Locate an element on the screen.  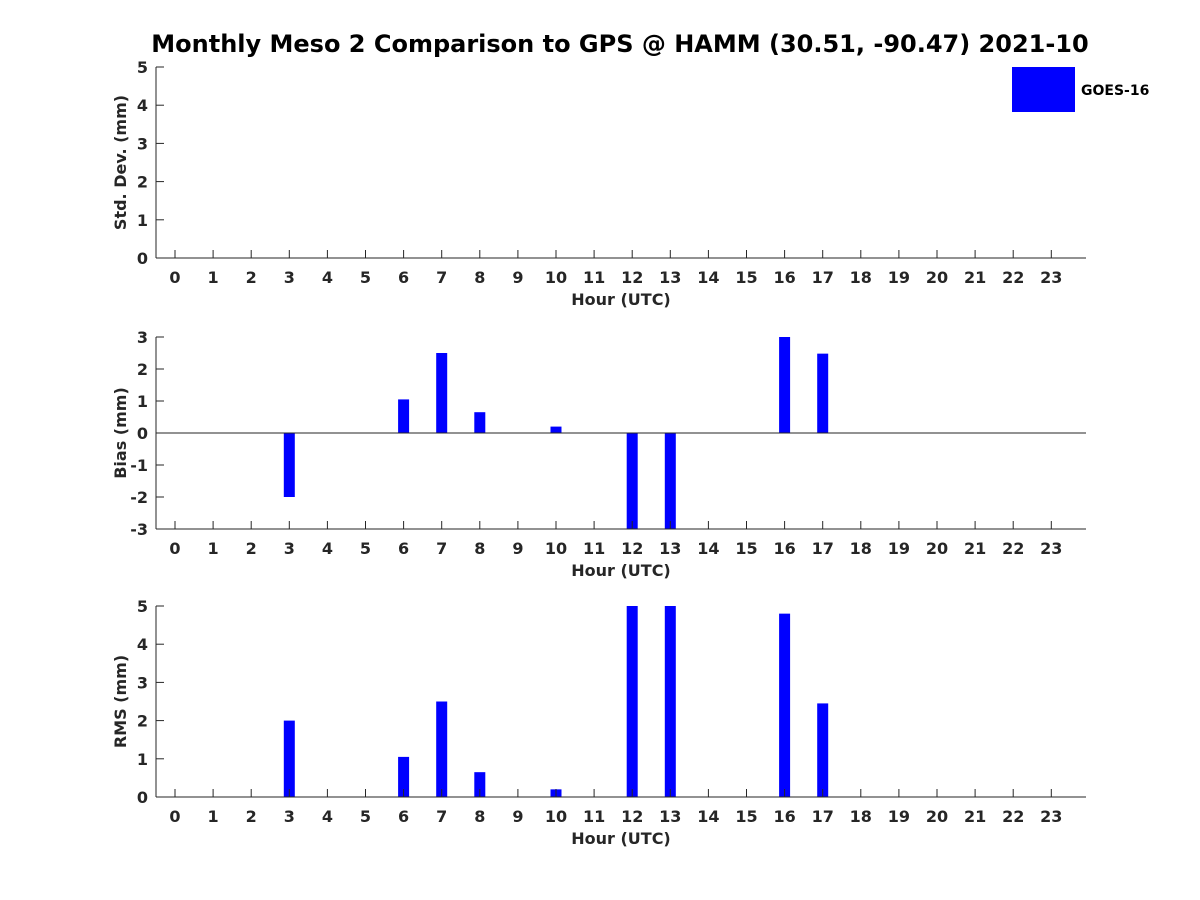
x-tick-label: 19 is located at coordinates (899, 816).